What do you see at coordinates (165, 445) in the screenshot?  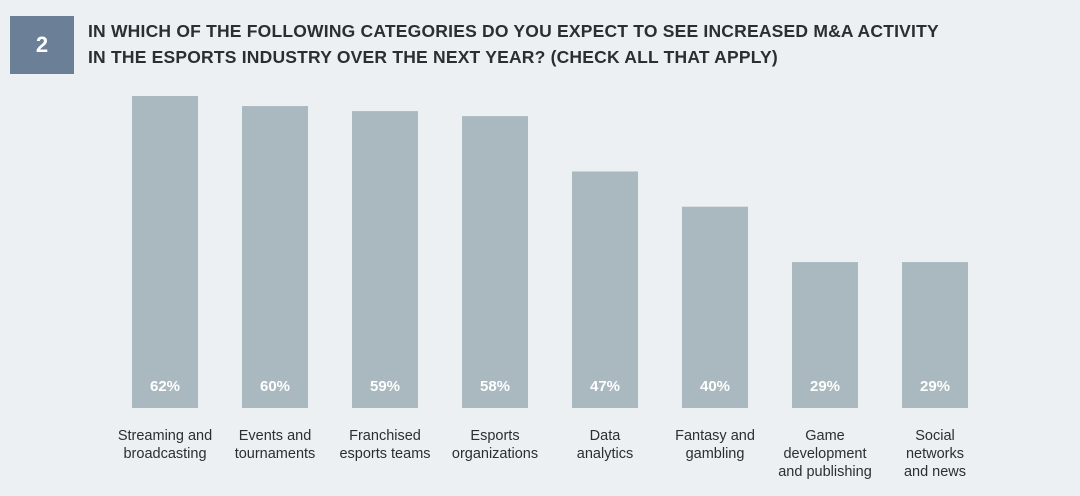 I see `category-label: Streaming and broadcasting` at bounding box center [165, 445].